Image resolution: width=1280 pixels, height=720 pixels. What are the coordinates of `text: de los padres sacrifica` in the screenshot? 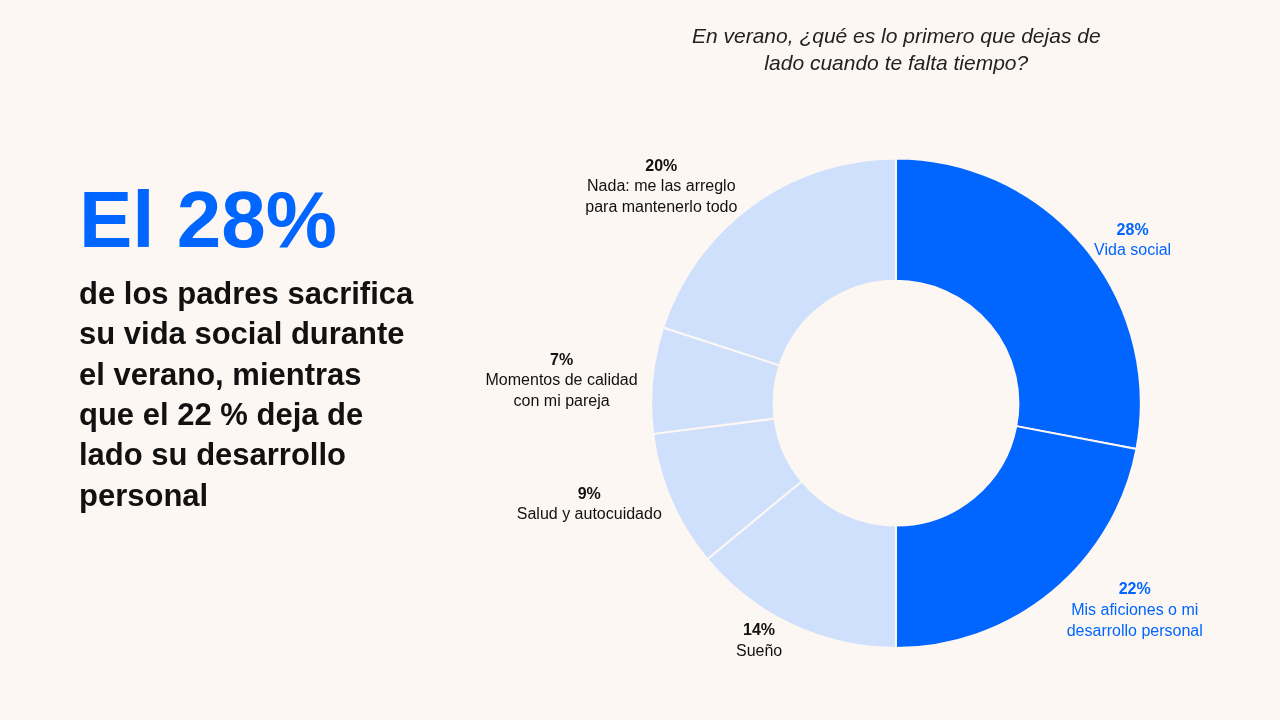 It's located at (247, 293).